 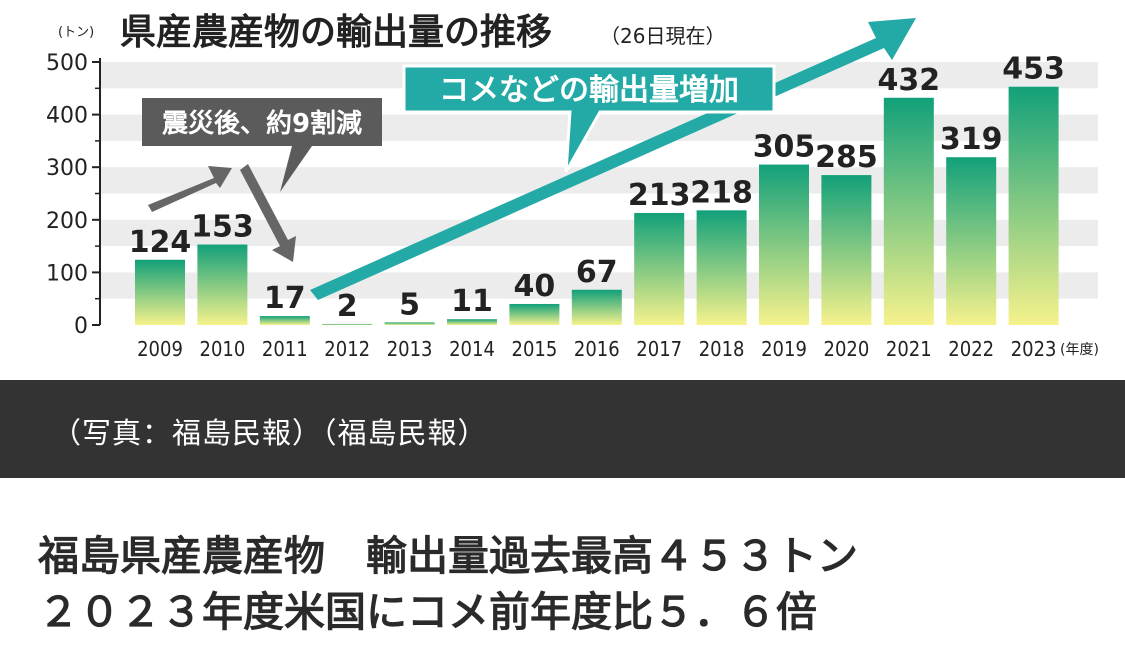 What do you see at coordinates (347, 349) in the screenshot?
I see `x-tick-label: 2012` at bounding box center [347, 349].